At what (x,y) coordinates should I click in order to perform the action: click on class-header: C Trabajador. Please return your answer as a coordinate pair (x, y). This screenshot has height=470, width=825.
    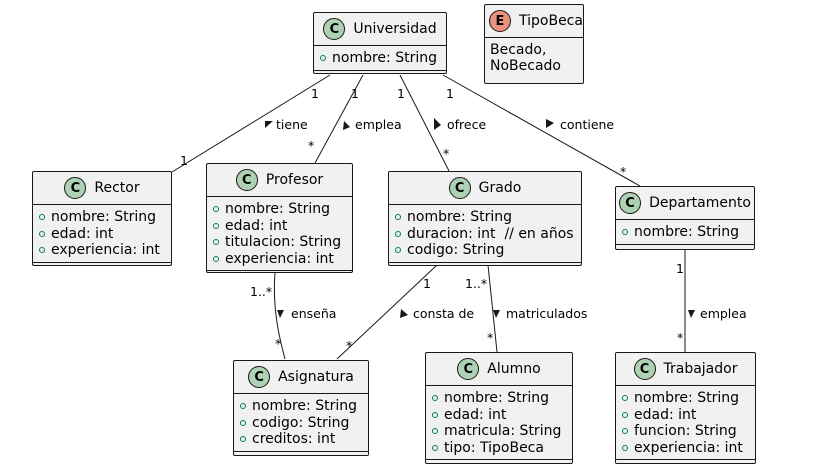
    Looking at the image, I should click on (685, 369).